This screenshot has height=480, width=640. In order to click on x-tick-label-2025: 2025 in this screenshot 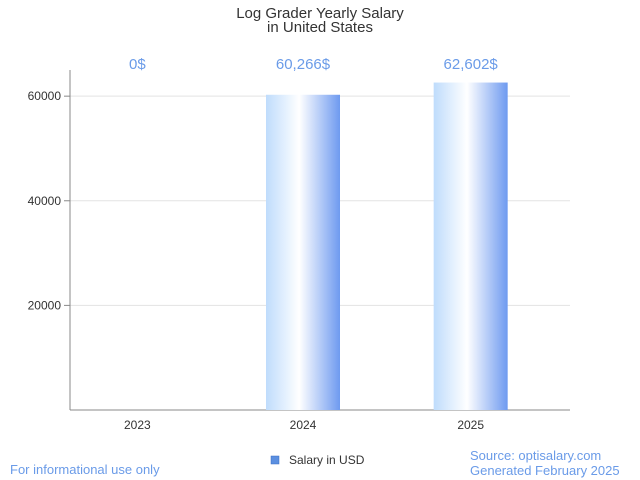, I will do `click(470, 425)`.